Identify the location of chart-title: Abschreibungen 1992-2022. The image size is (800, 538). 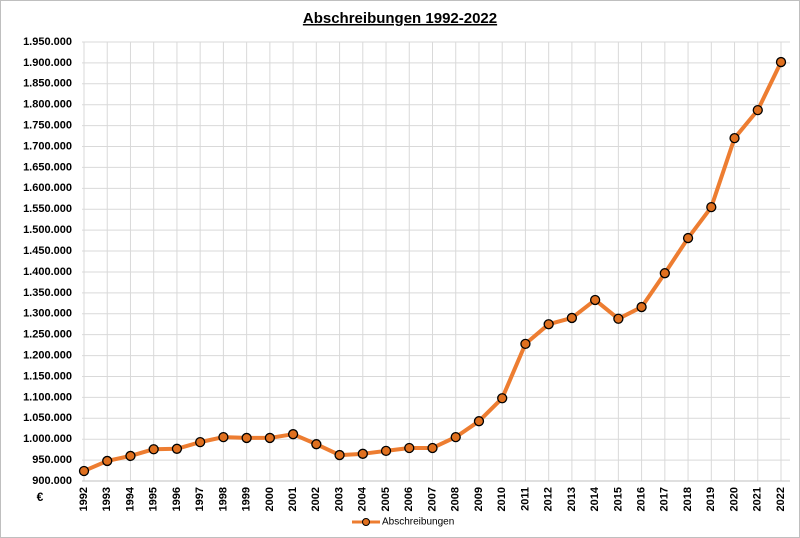
(400, 18).